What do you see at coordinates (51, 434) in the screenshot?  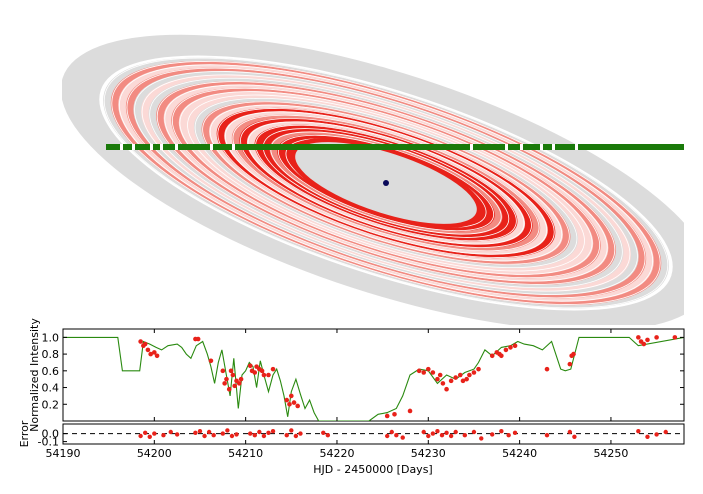 I see `y-tick-label: 0.0` at bounding box center [51, 434].